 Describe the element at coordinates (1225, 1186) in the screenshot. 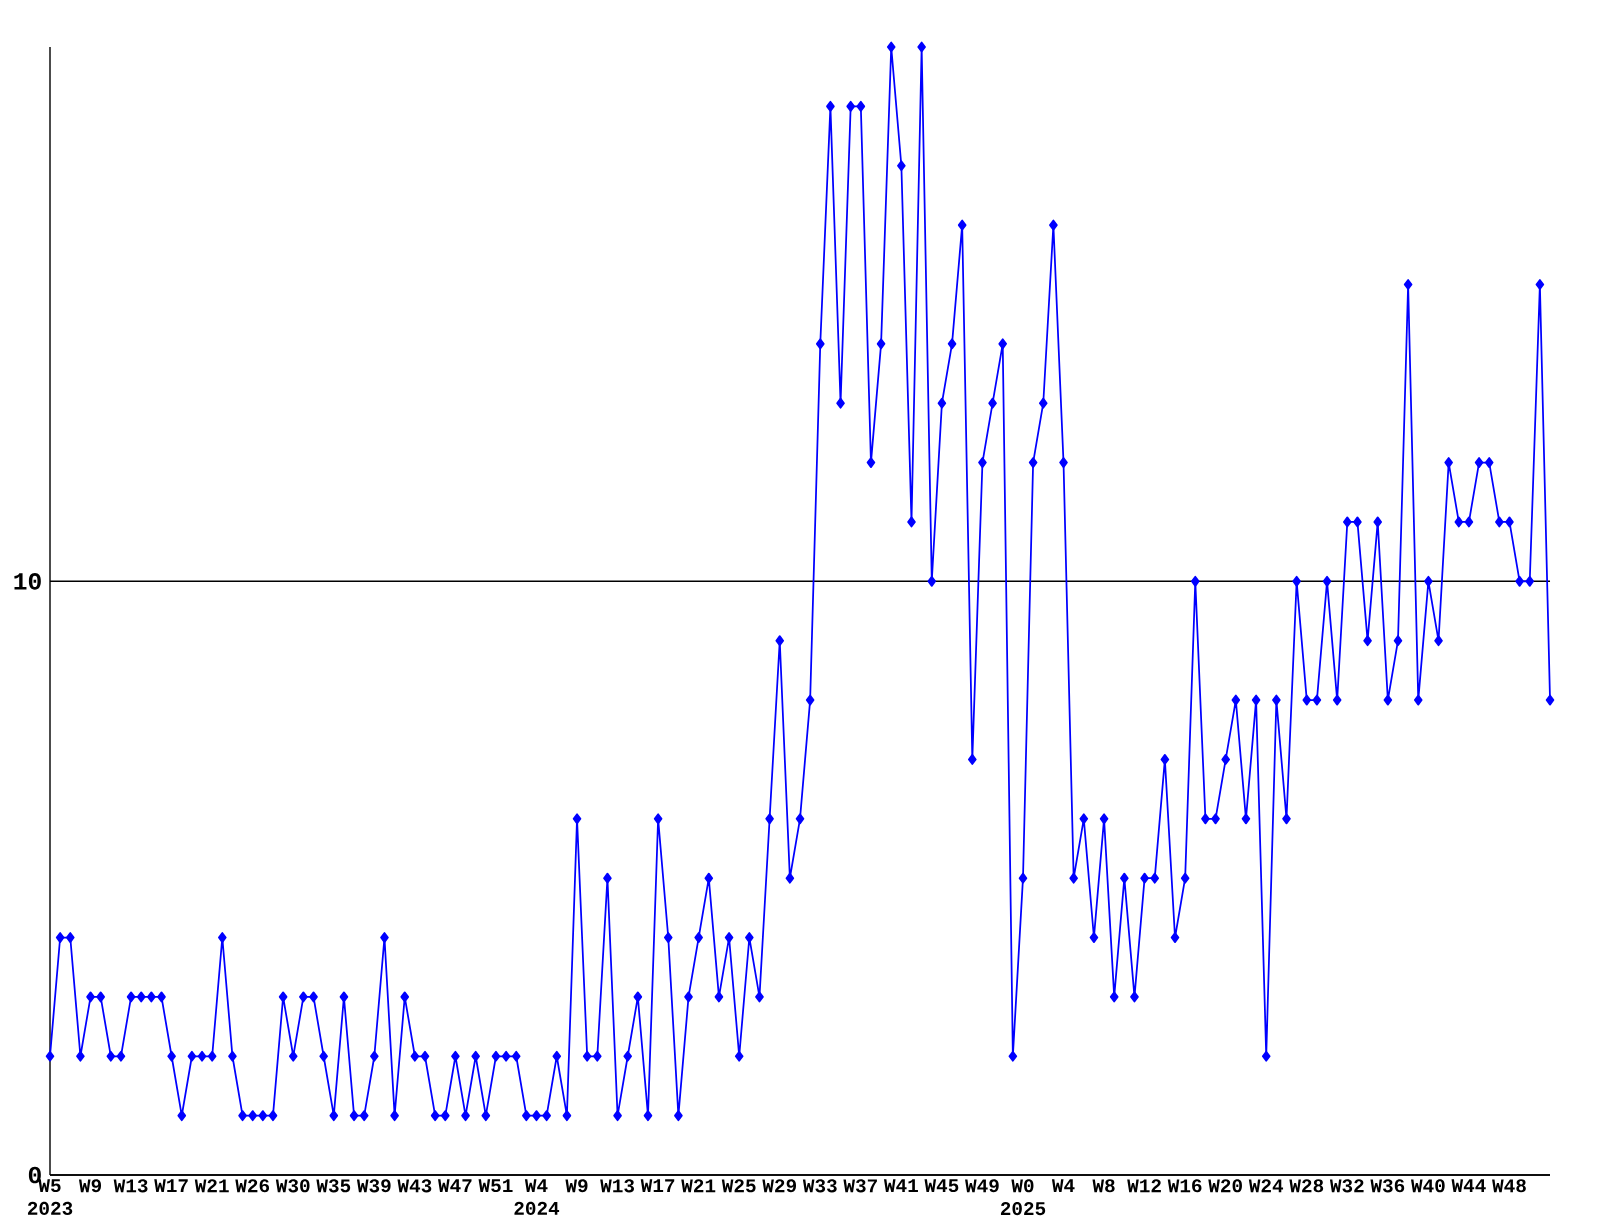

I see `x-tick-label: W20` at that location.